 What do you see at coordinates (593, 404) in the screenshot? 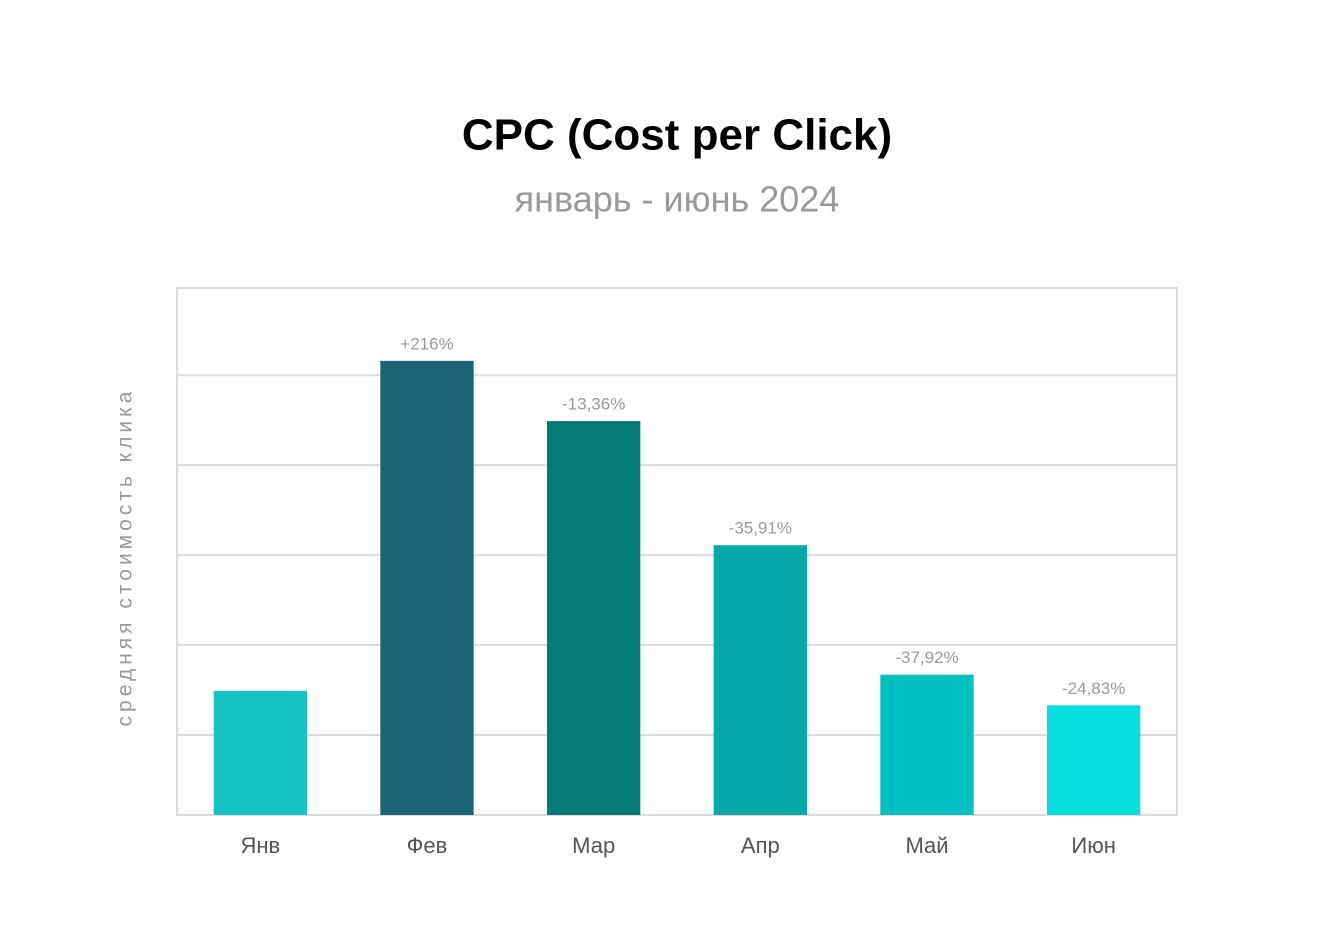
I see `bar-annotation: -13,36%` at bounding box center [593, 404].